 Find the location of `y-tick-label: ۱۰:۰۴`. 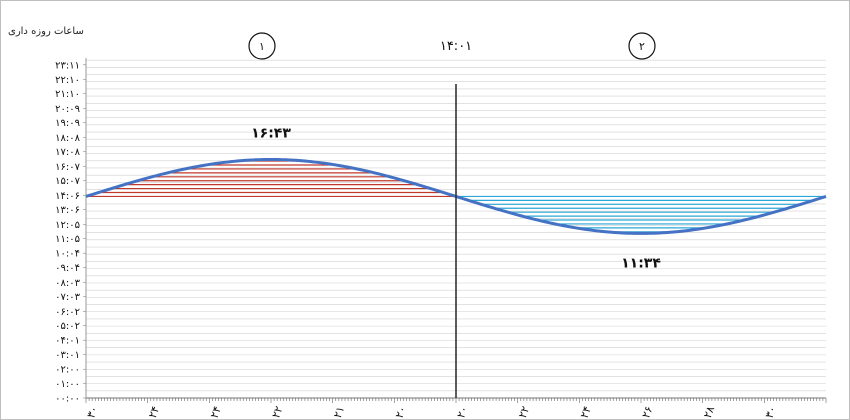

y-tick-label: ۱۰:۰۴ is located at coordinates (67, 254).